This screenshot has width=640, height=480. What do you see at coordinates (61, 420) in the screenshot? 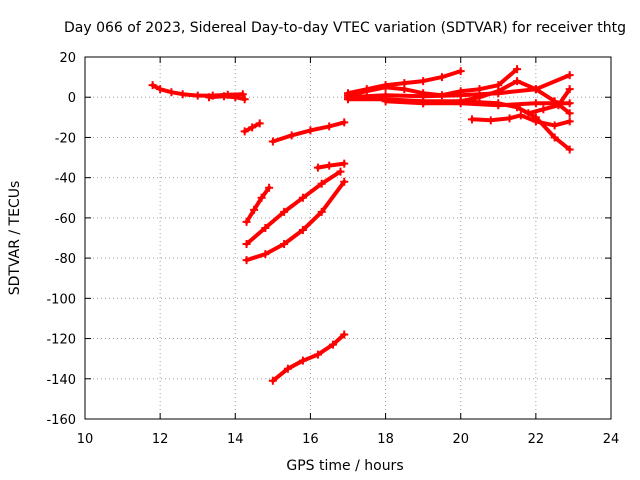
I see `y-tick-label: -160` at bounding box center [61, 420].